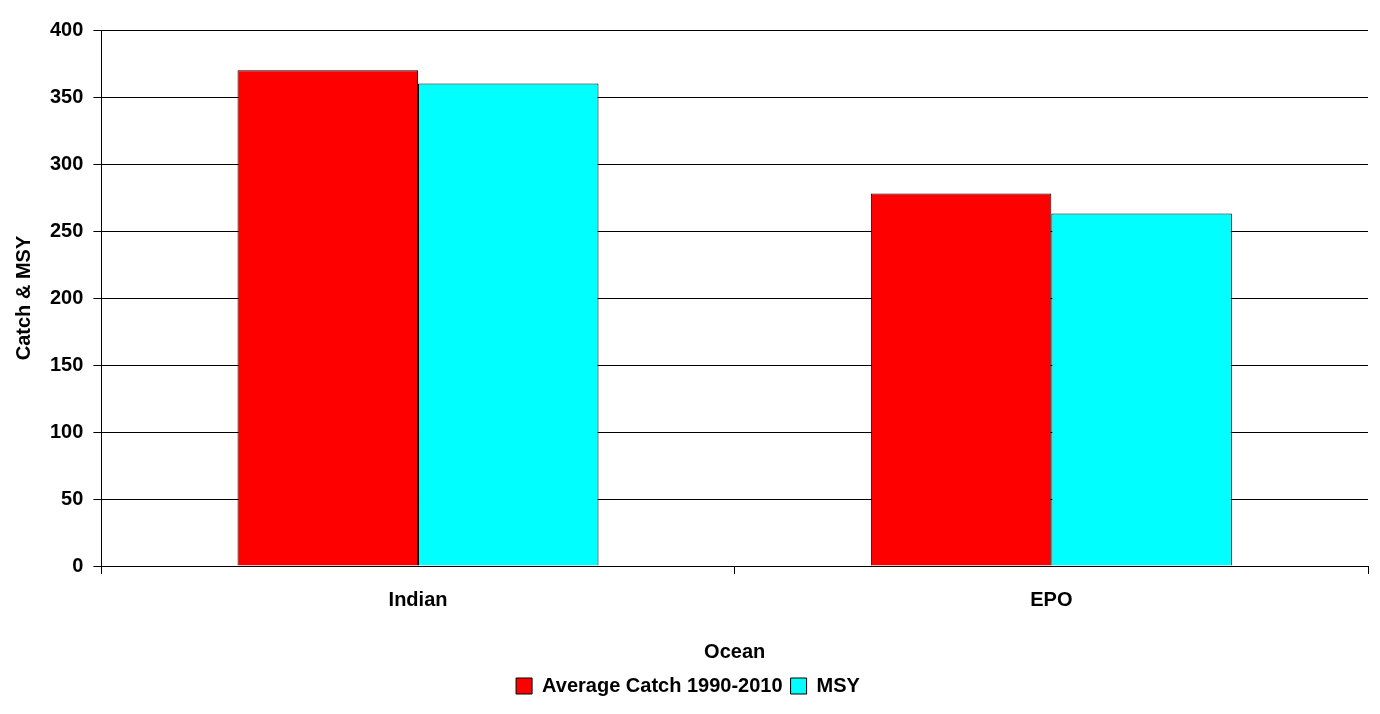  Describe the element at coordinates (838, 684) in the screenshot. I see `legend-label: MSY` at that location.